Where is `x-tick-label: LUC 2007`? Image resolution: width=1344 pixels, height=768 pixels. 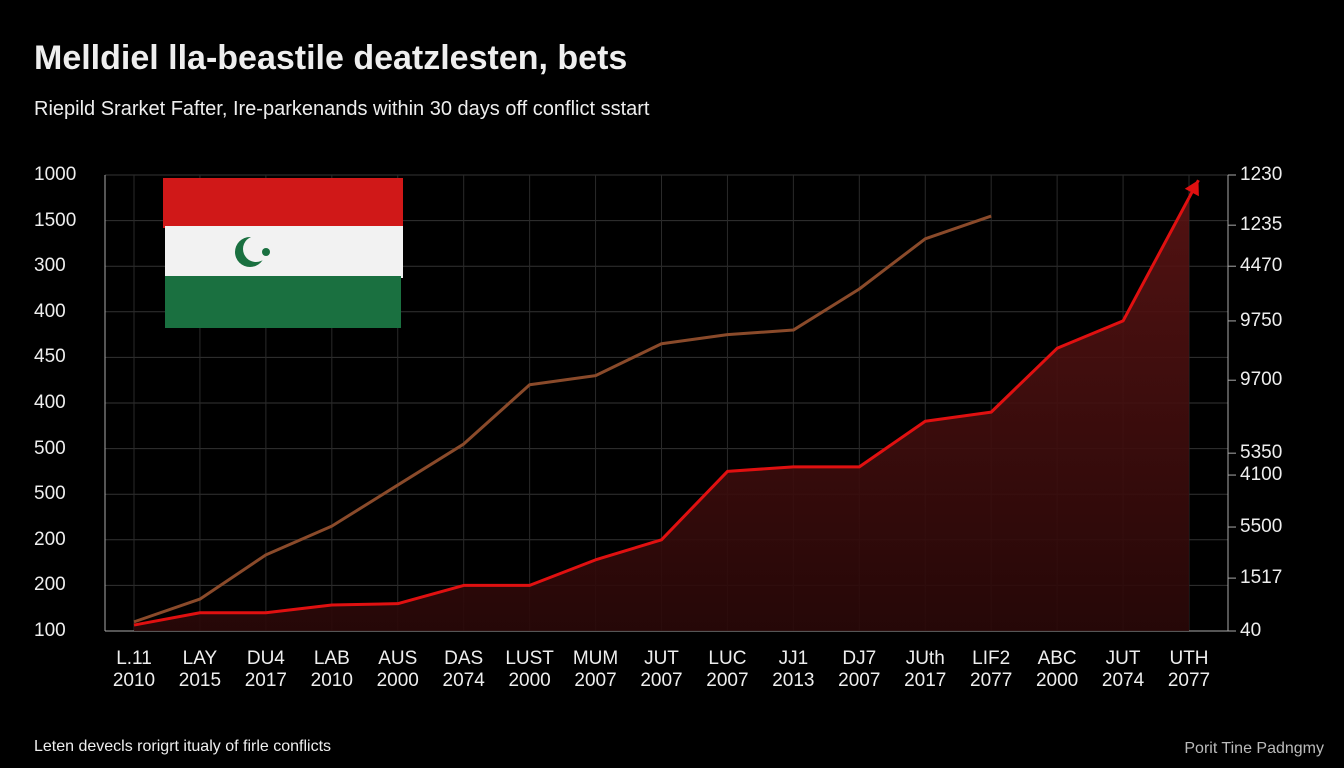
x-tick-label: LUC 2007 is located at coordinates (727, 669).